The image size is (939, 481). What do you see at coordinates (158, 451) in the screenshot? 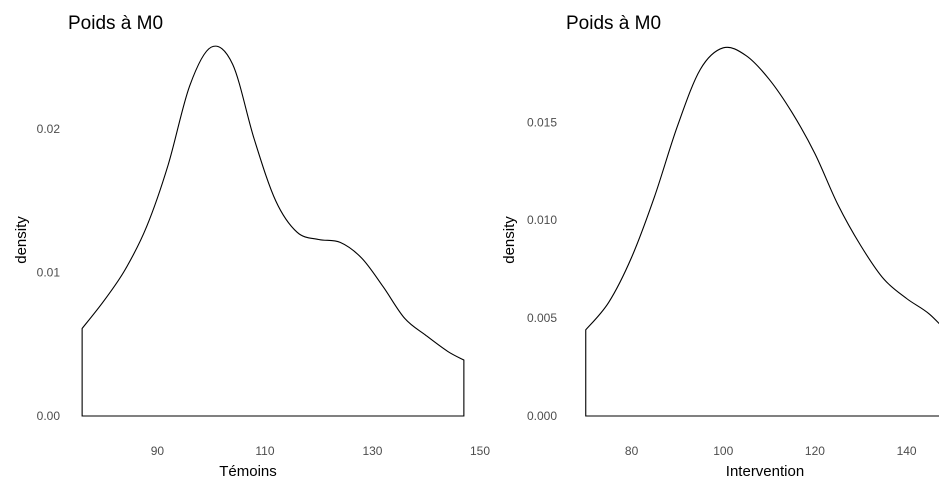
I see `x-tick-label: 90` at bounding box center [158, 451].